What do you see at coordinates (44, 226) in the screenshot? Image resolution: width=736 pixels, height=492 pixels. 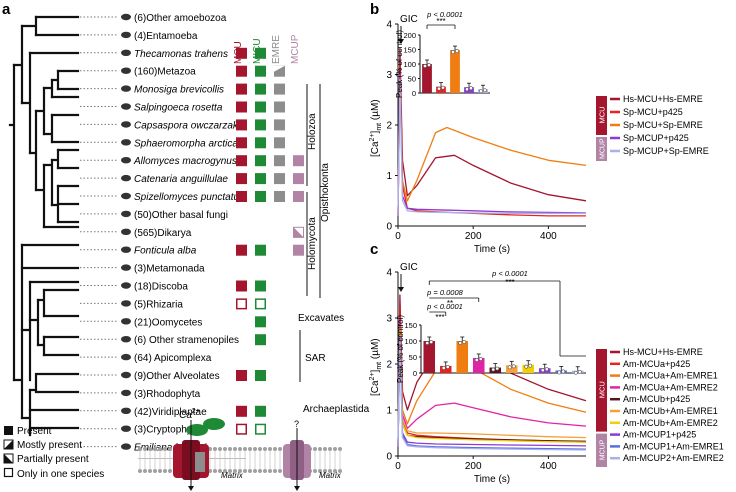 I see `phylogenetic-tree` at bounding box center [44, 226].